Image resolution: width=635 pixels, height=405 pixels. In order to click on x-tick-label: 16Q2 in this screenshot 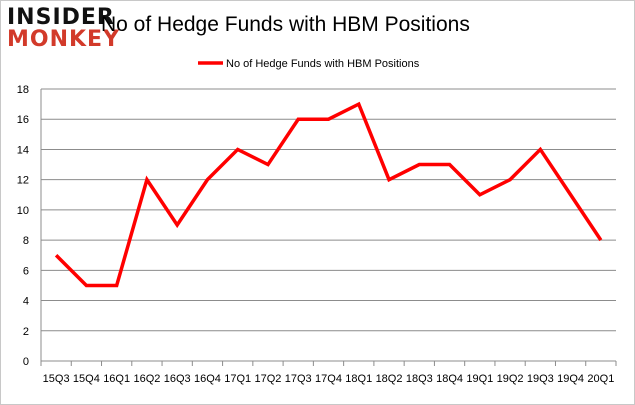, I will do `click(146, 379)`.